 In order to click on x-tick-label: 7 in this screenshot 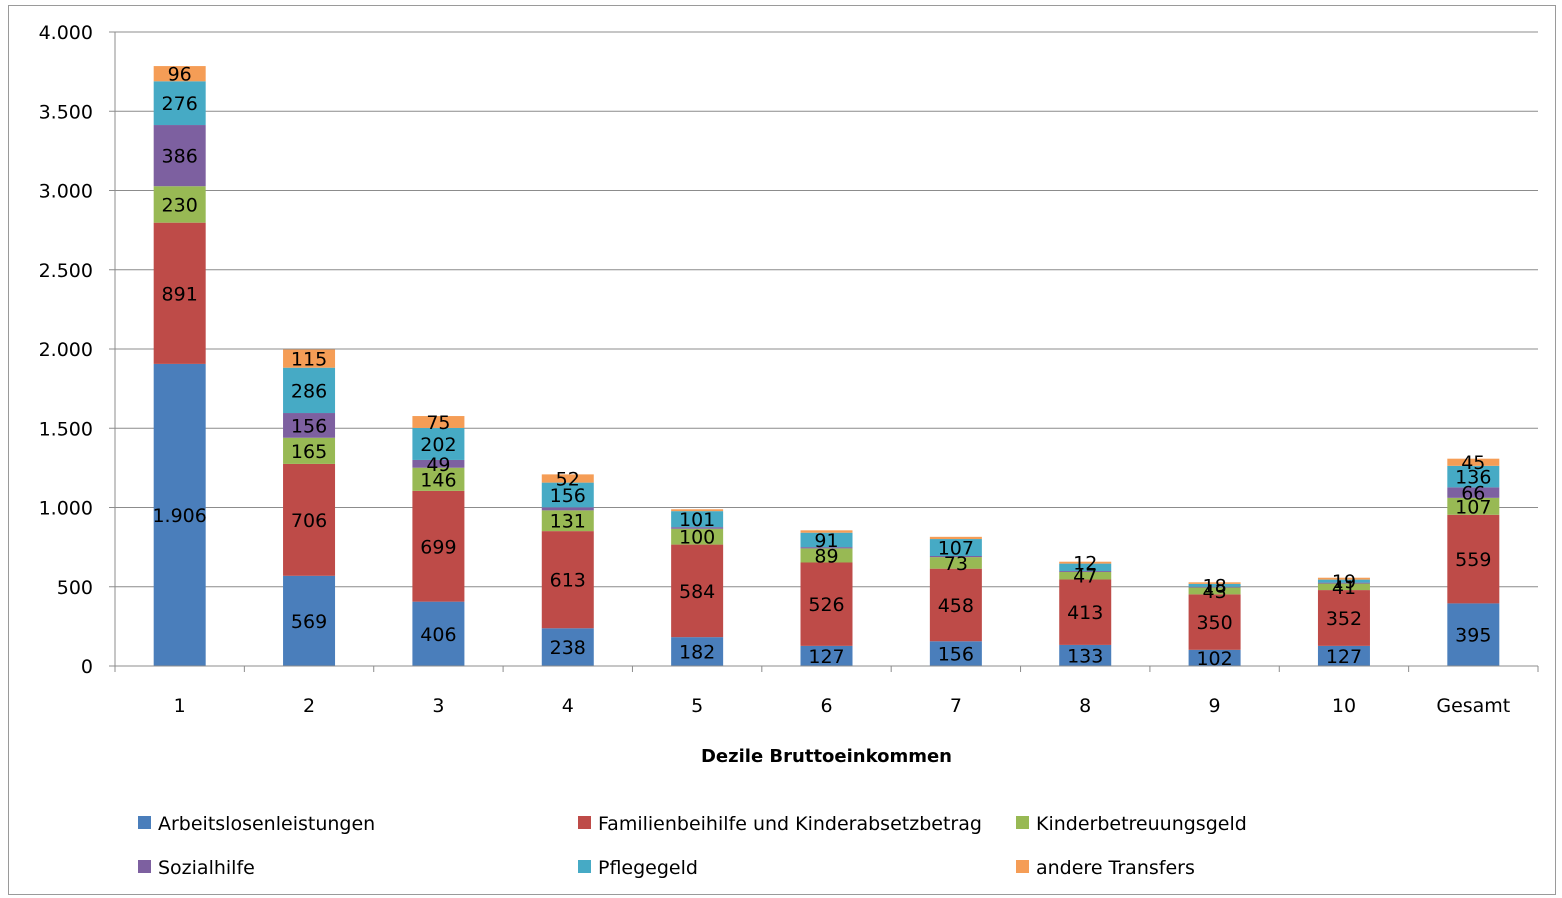, I will do `click(956, 706)`.